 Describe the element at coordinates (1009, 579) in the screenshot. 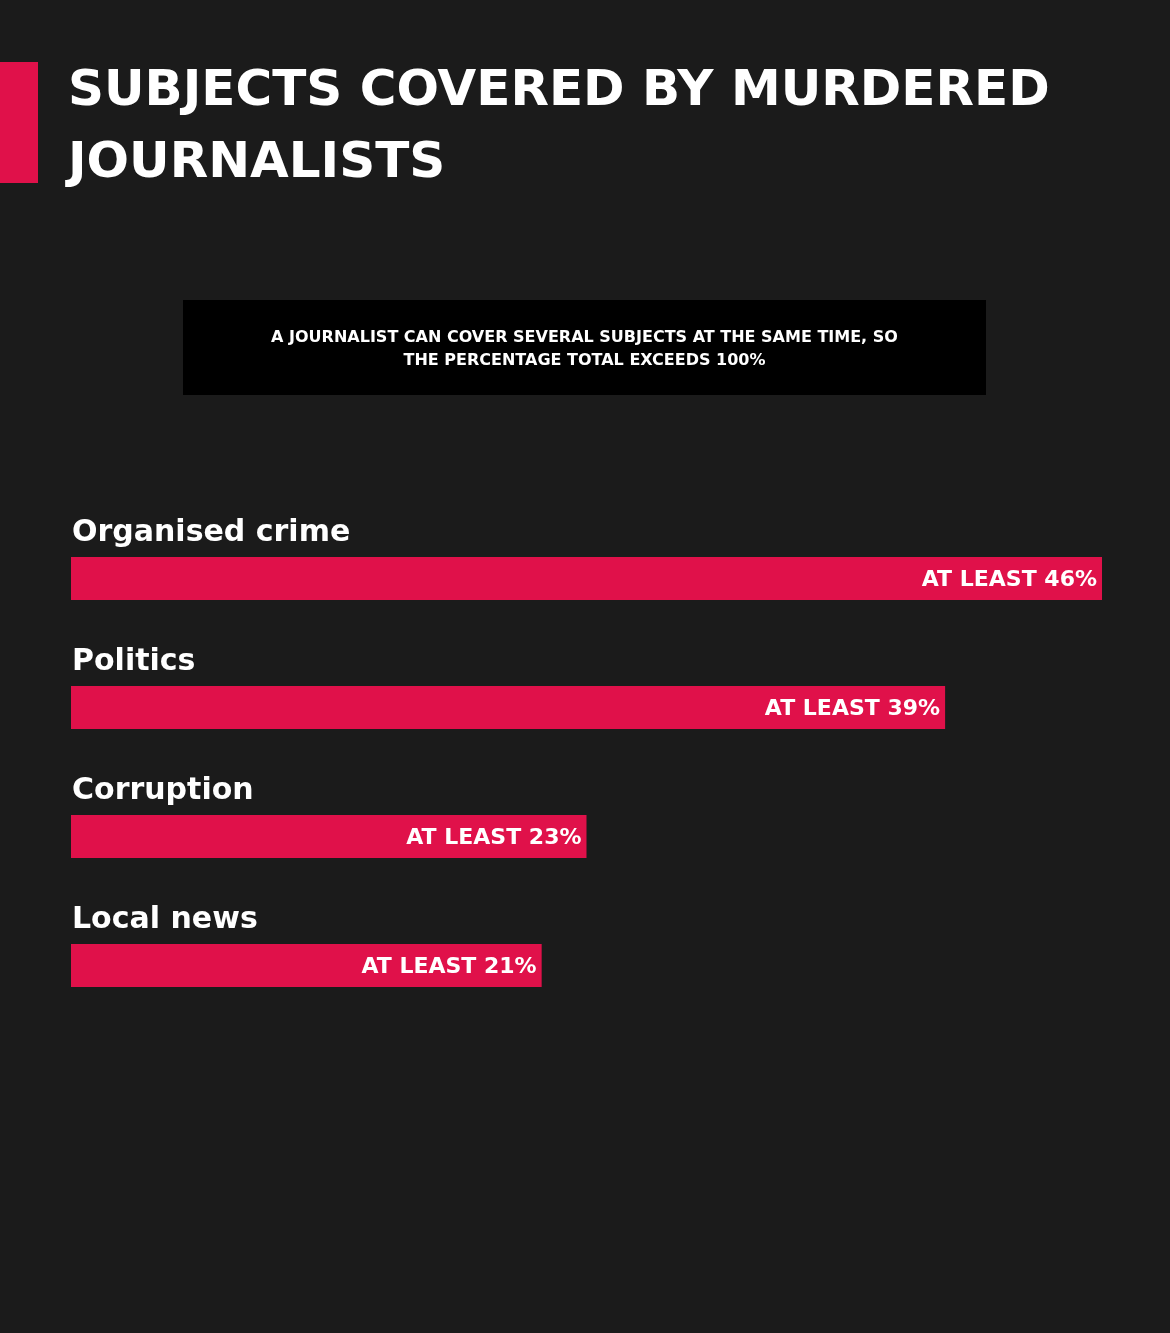

I see `data-label: AT LEAST 46%` at that location.